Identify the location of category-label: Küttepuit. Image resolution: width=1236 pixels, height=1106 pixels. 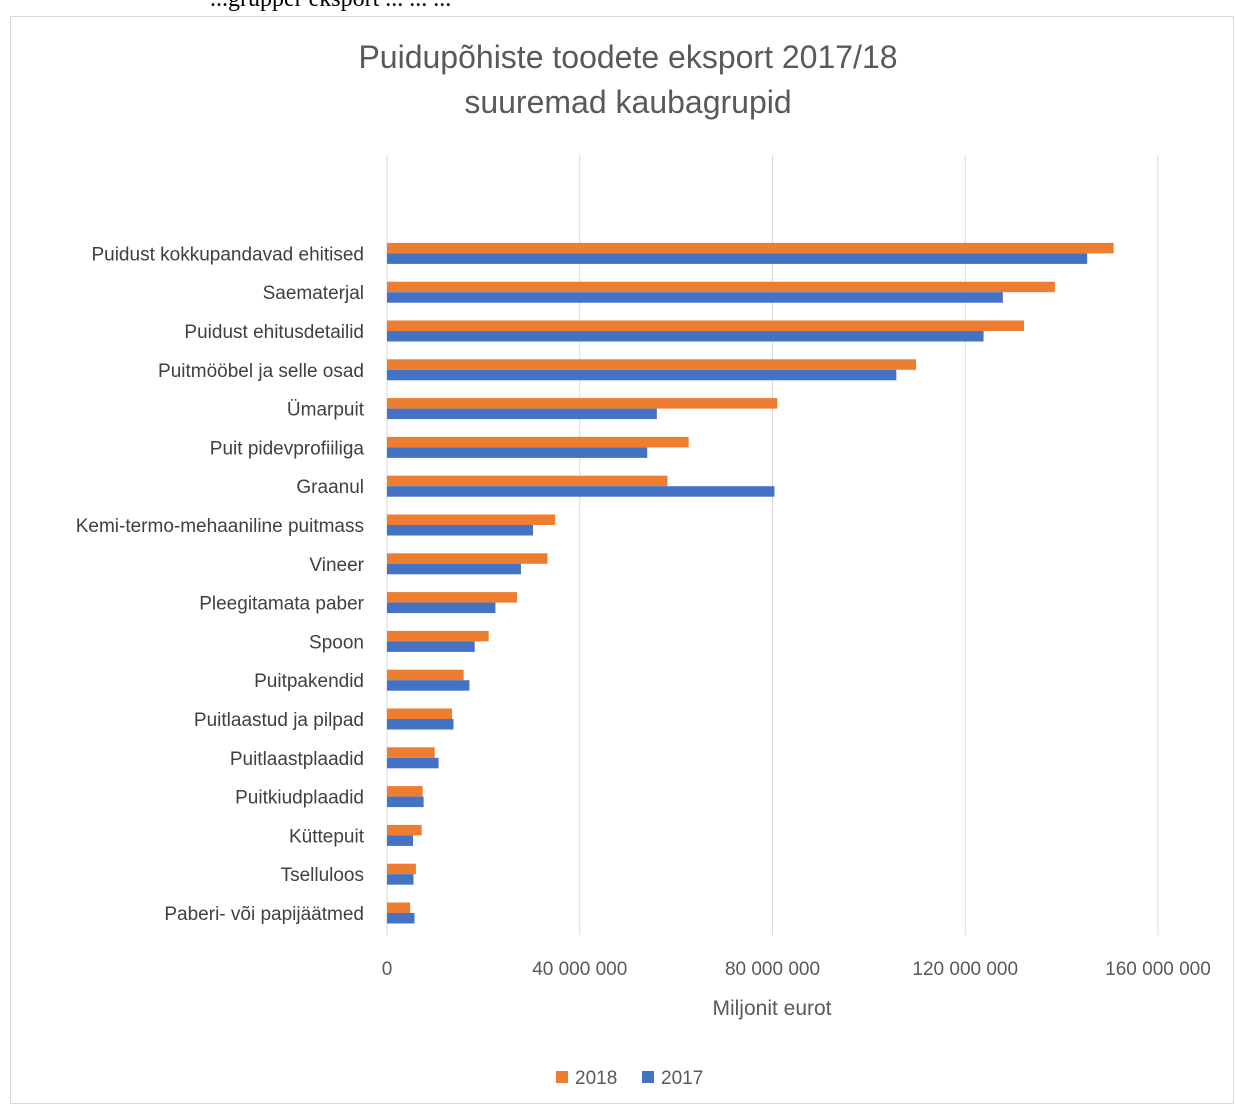
(327, 836).